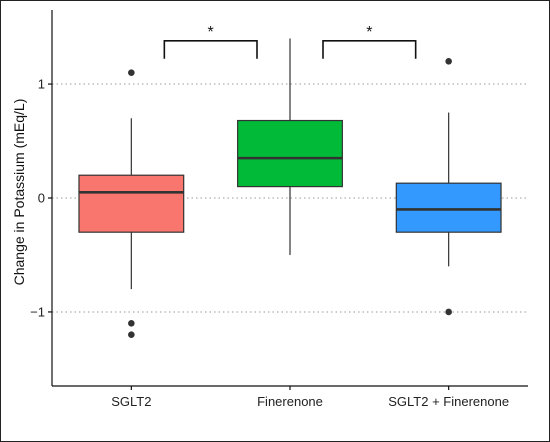 The height and width of the screenshot is (442, 550). I want to click on x-tick-label: SGLT2, so click(131, 401).